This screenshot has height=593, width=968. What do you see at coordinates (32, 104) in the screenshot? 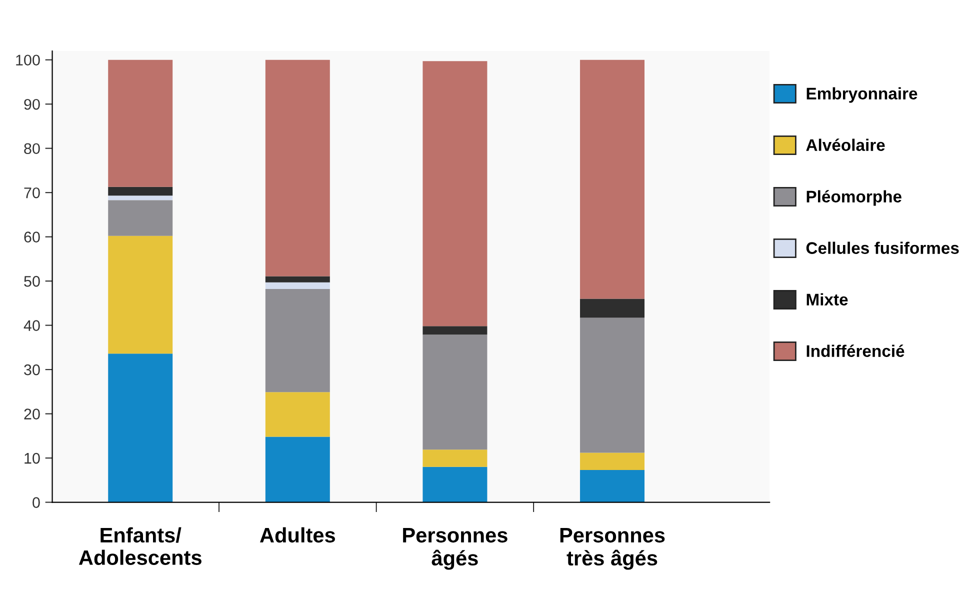
I see `y-tick-label: 90` at bounding box center [32, 104].